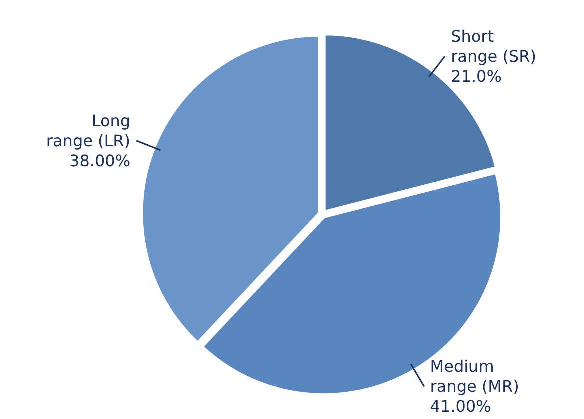 The image size is (584, 419). I want to click on slice-label: Long range (LR), so click(88, 130).